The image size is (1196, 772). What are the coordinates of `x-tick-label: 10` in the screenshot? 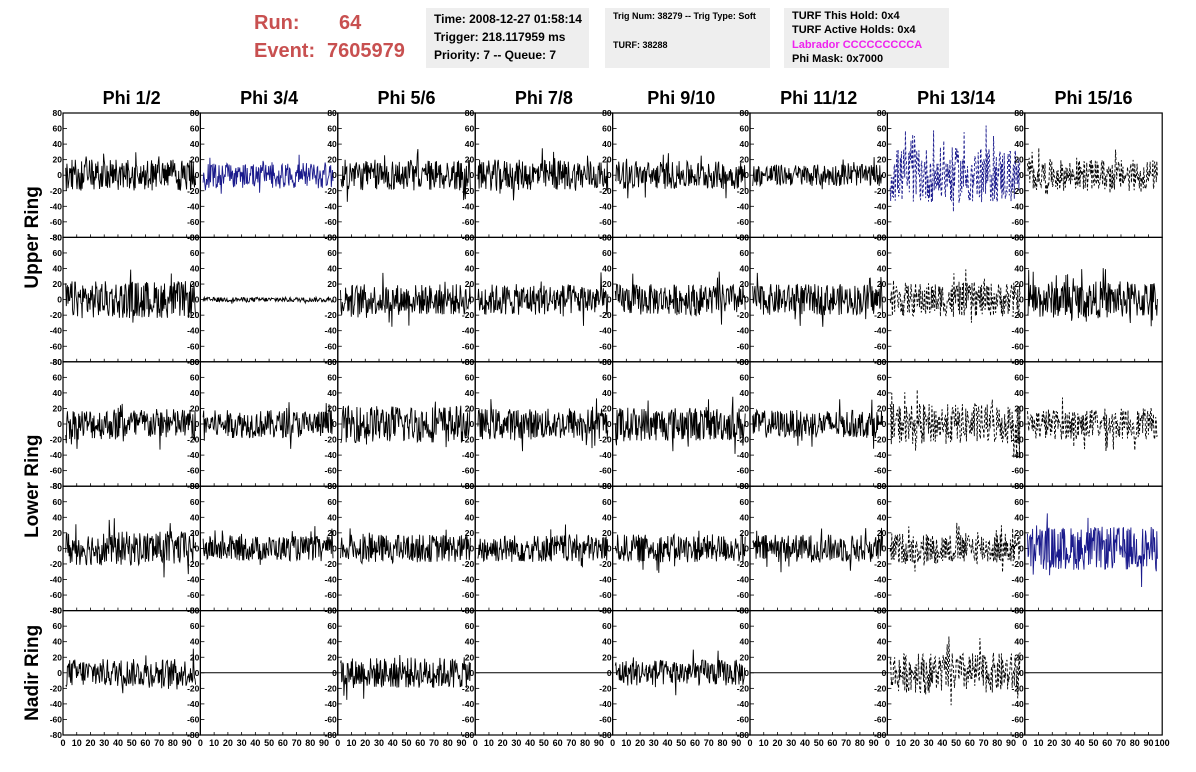 It's located at (214, 743).